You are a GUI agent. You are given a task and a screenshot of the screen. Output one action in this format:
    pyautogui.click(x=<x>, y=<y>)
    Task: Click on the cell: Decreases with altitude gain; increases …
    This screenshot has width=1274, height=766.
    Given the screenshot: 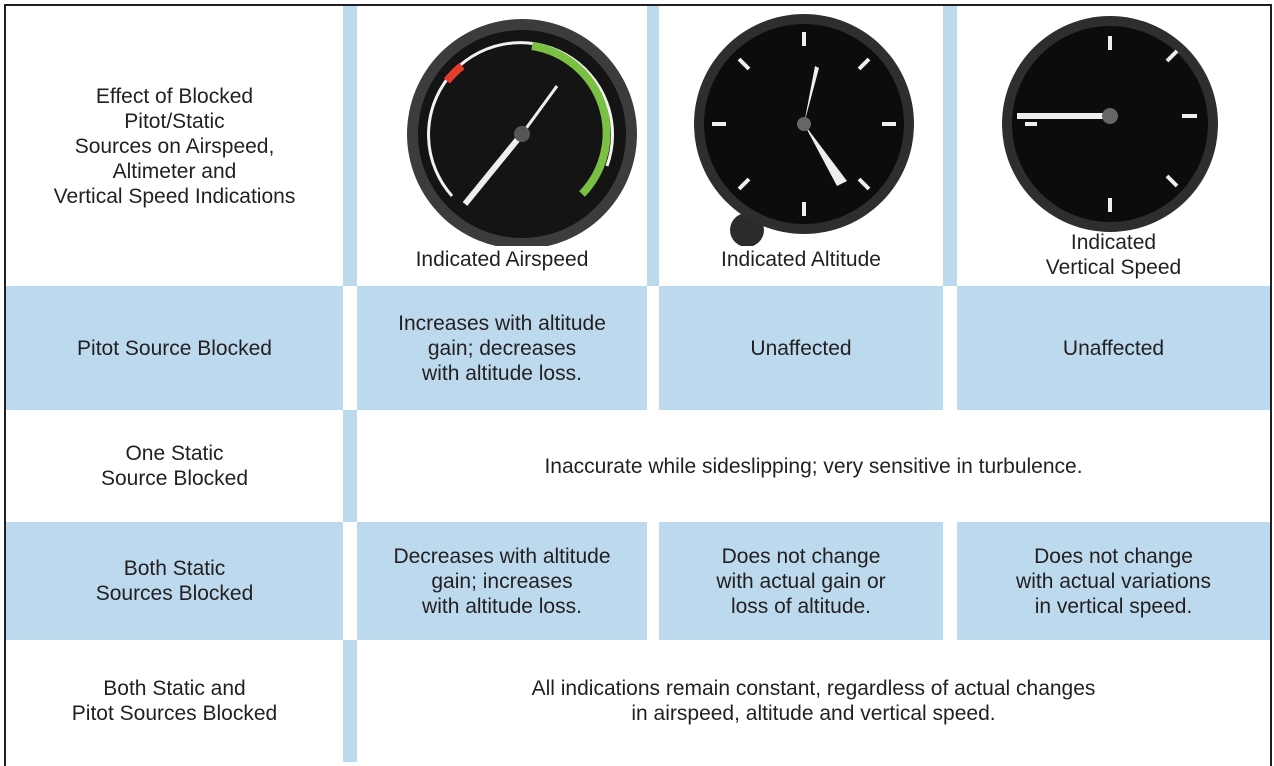 What is the action you would take?
    pyautogui.click(x=502, y=581)
    